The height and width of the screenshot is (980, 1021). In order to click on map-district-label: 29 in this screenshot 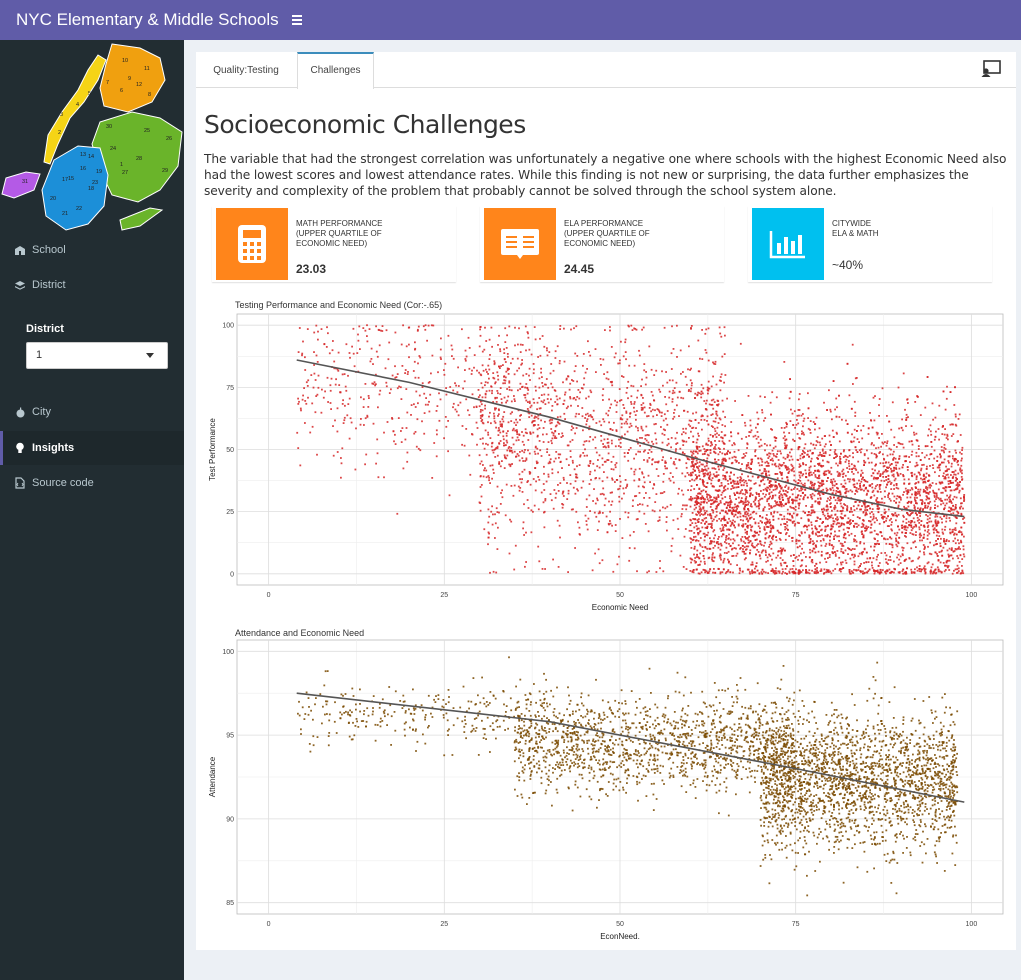, I will do `click(165, 171)`.